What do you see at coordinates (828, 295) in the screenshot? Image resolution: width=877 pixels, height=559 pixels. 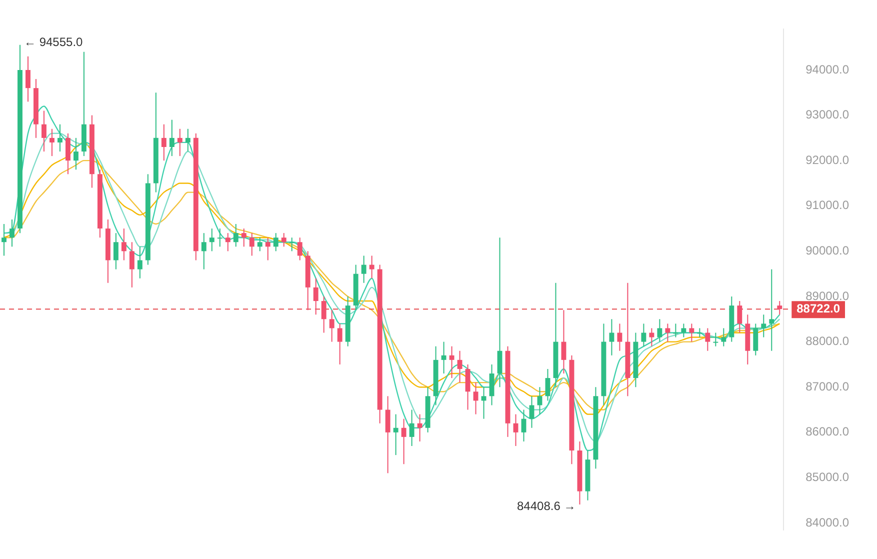 I see `y-tick-label: 89000.0` at bounding box center [828, 295].